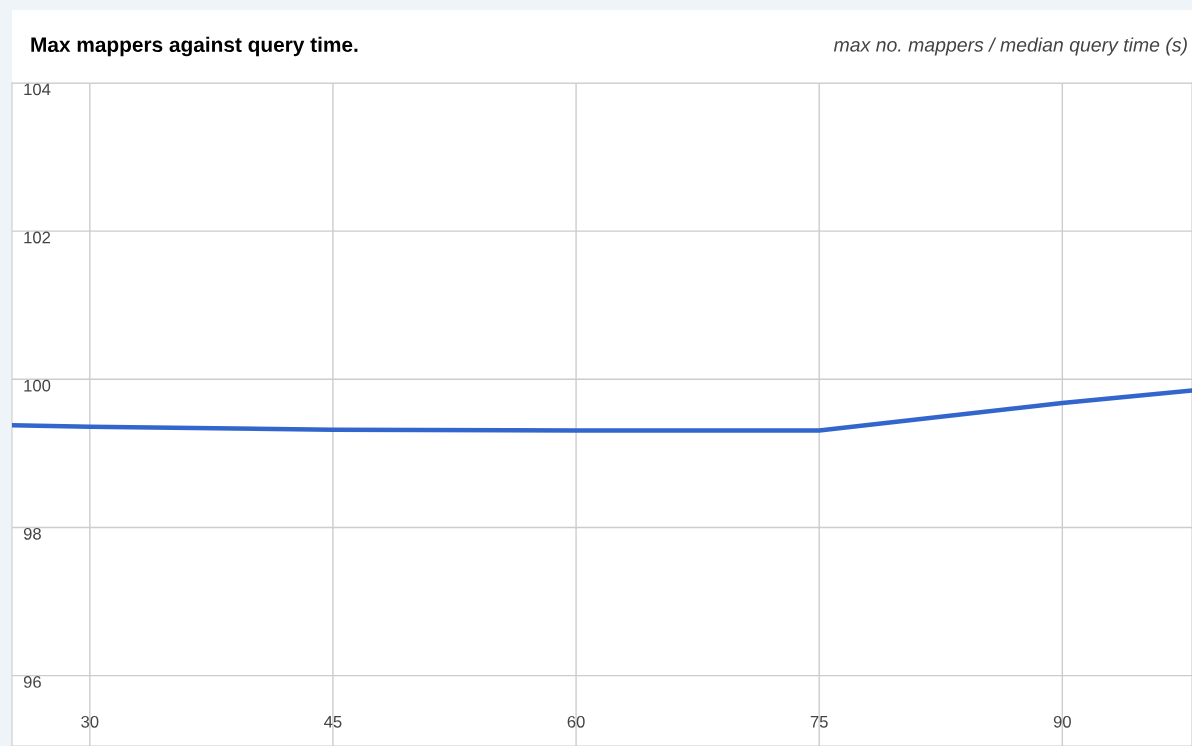 The width and height of the screenshot is (1192, 746). I want to click on y-tick-label: 98, so click(32, 533).